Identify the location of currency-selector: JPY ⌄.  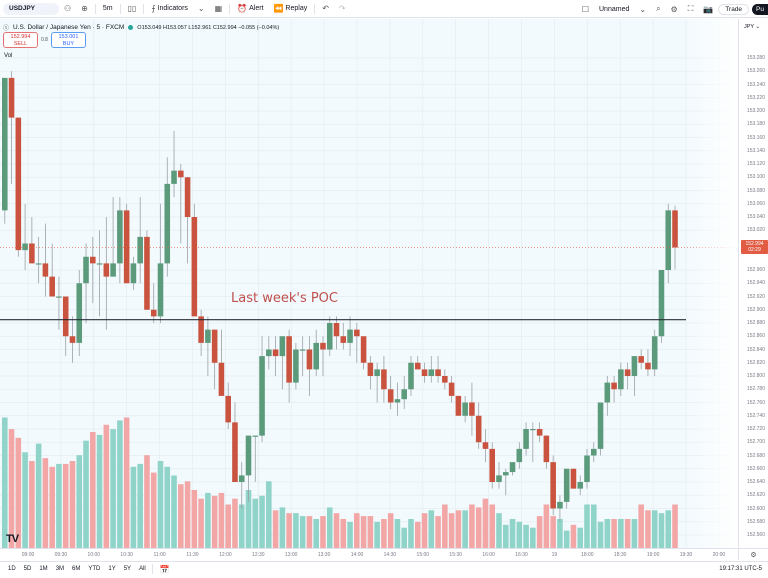
(752, 27).